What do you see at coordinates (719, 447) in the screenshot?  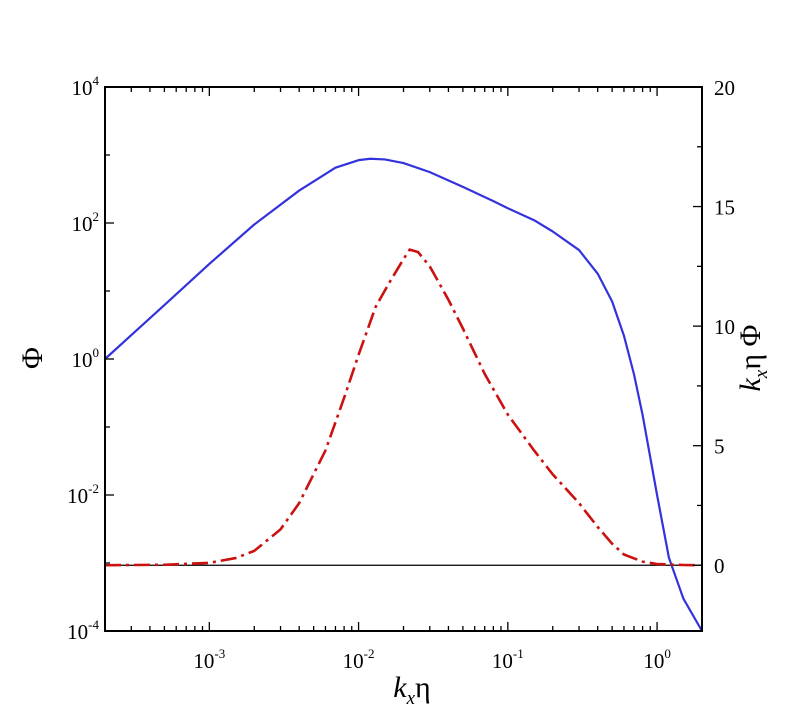 I see `right-y-tick-label: 5` at bounding box center [719, 447].